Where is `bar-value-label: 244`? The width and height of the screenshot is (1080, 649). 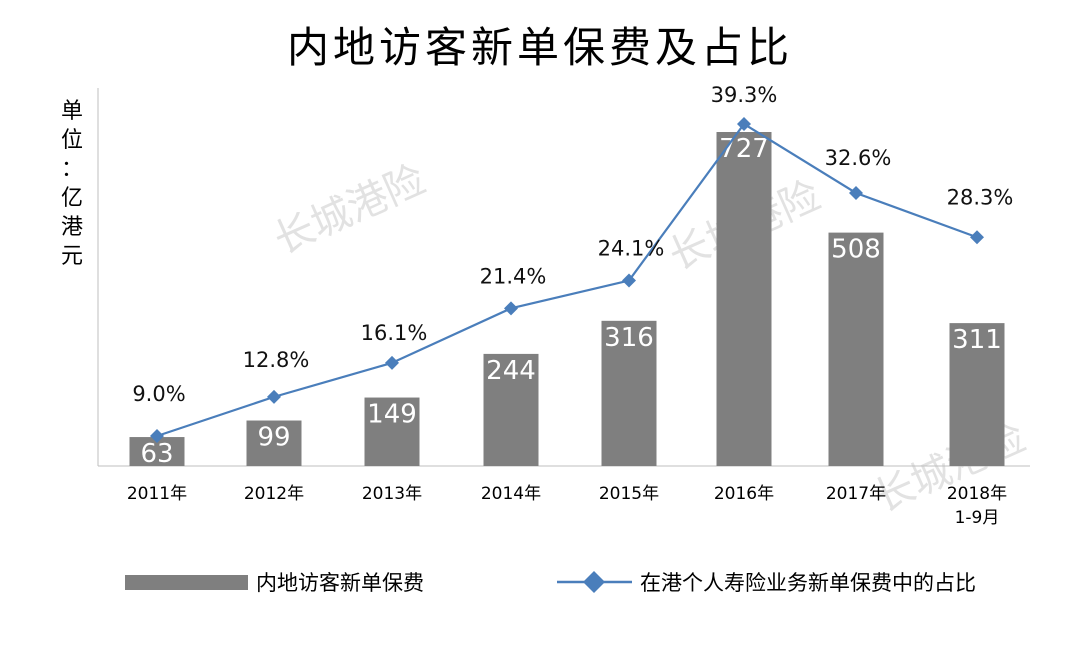
bar-value-label: 244 is located at coordinates (511, 371).